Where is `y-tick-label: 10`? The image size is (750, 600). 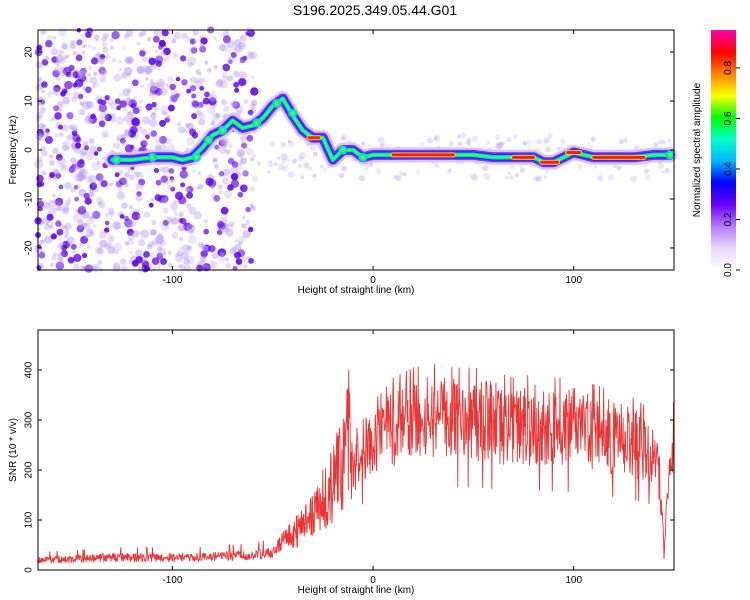
y-tick-label: 10 is located at coordinates (29, 101).